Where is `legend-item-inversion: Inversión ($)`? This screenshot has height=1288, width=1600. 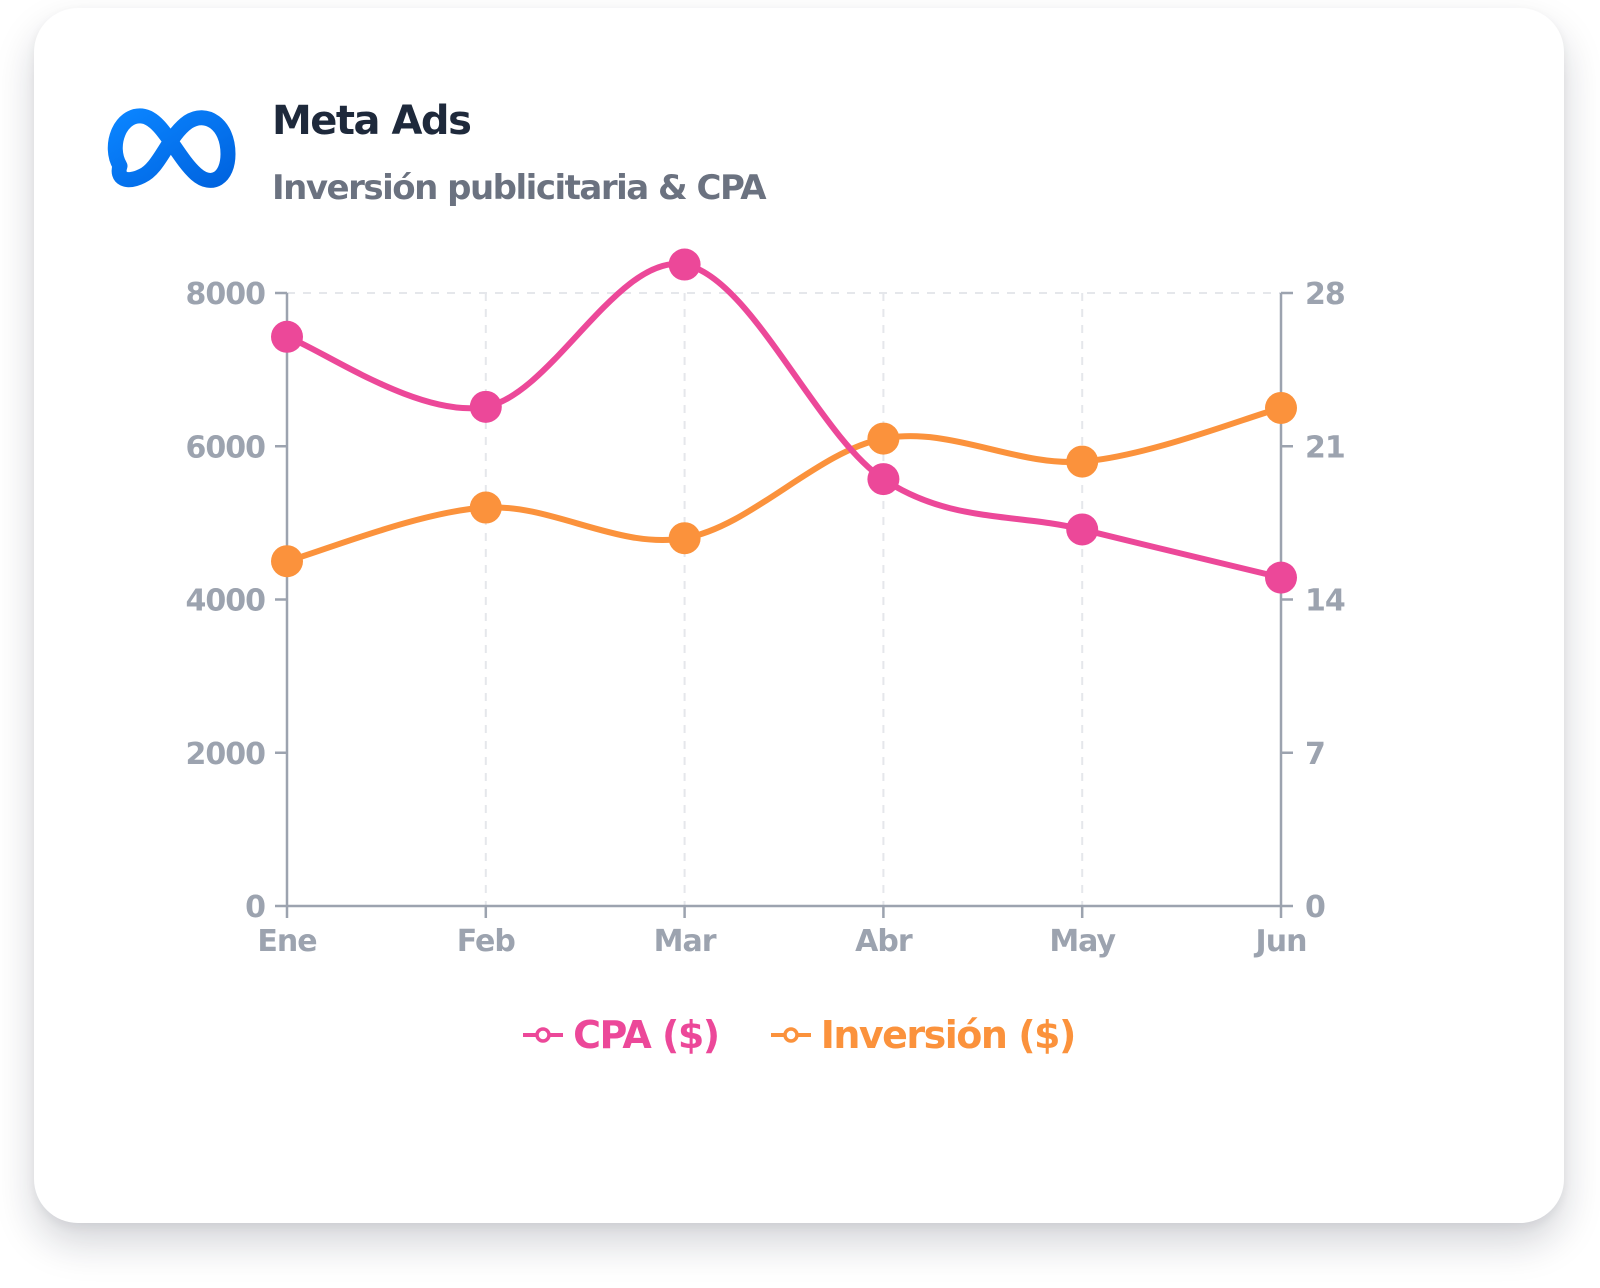
legend-item-inversion: Inversión ($) is located at coordinates (923, 1035).